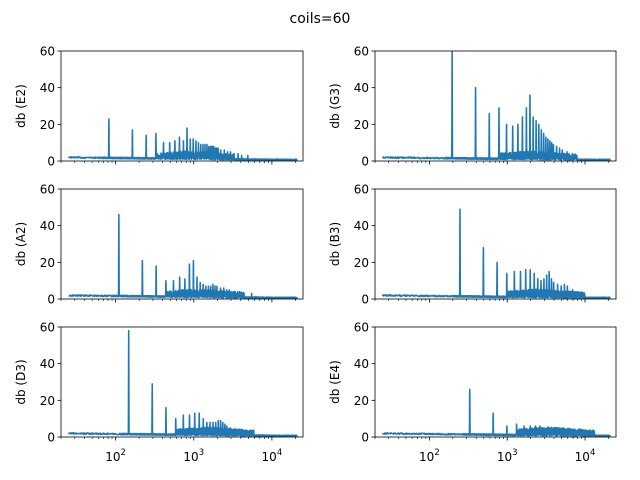 This screenshot has height=480, width=640. I want to click on subplot-1: 0 20 40 60 db (E2), so click(159, 107).